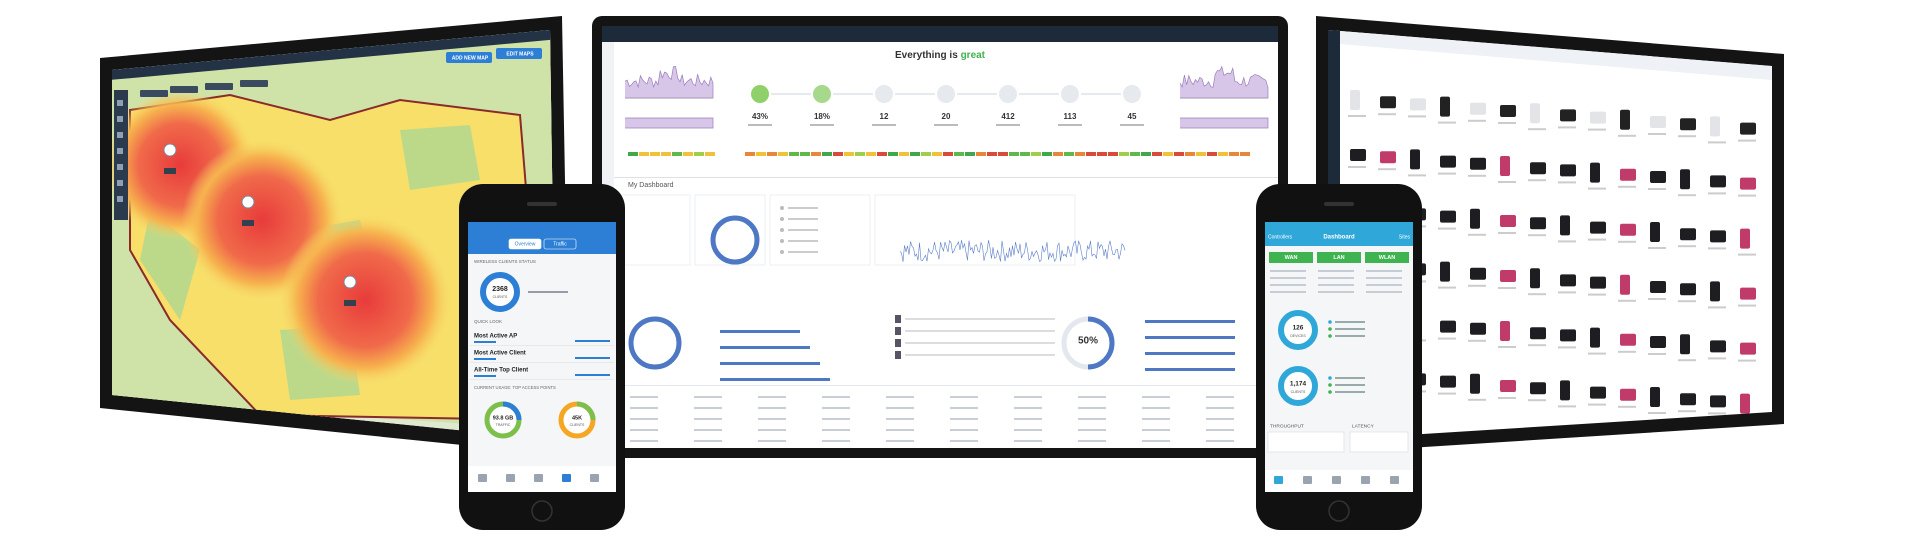 This screenshot has width=1920, height=540. I want to click on tab-label: LAN, so click(1338, 258).